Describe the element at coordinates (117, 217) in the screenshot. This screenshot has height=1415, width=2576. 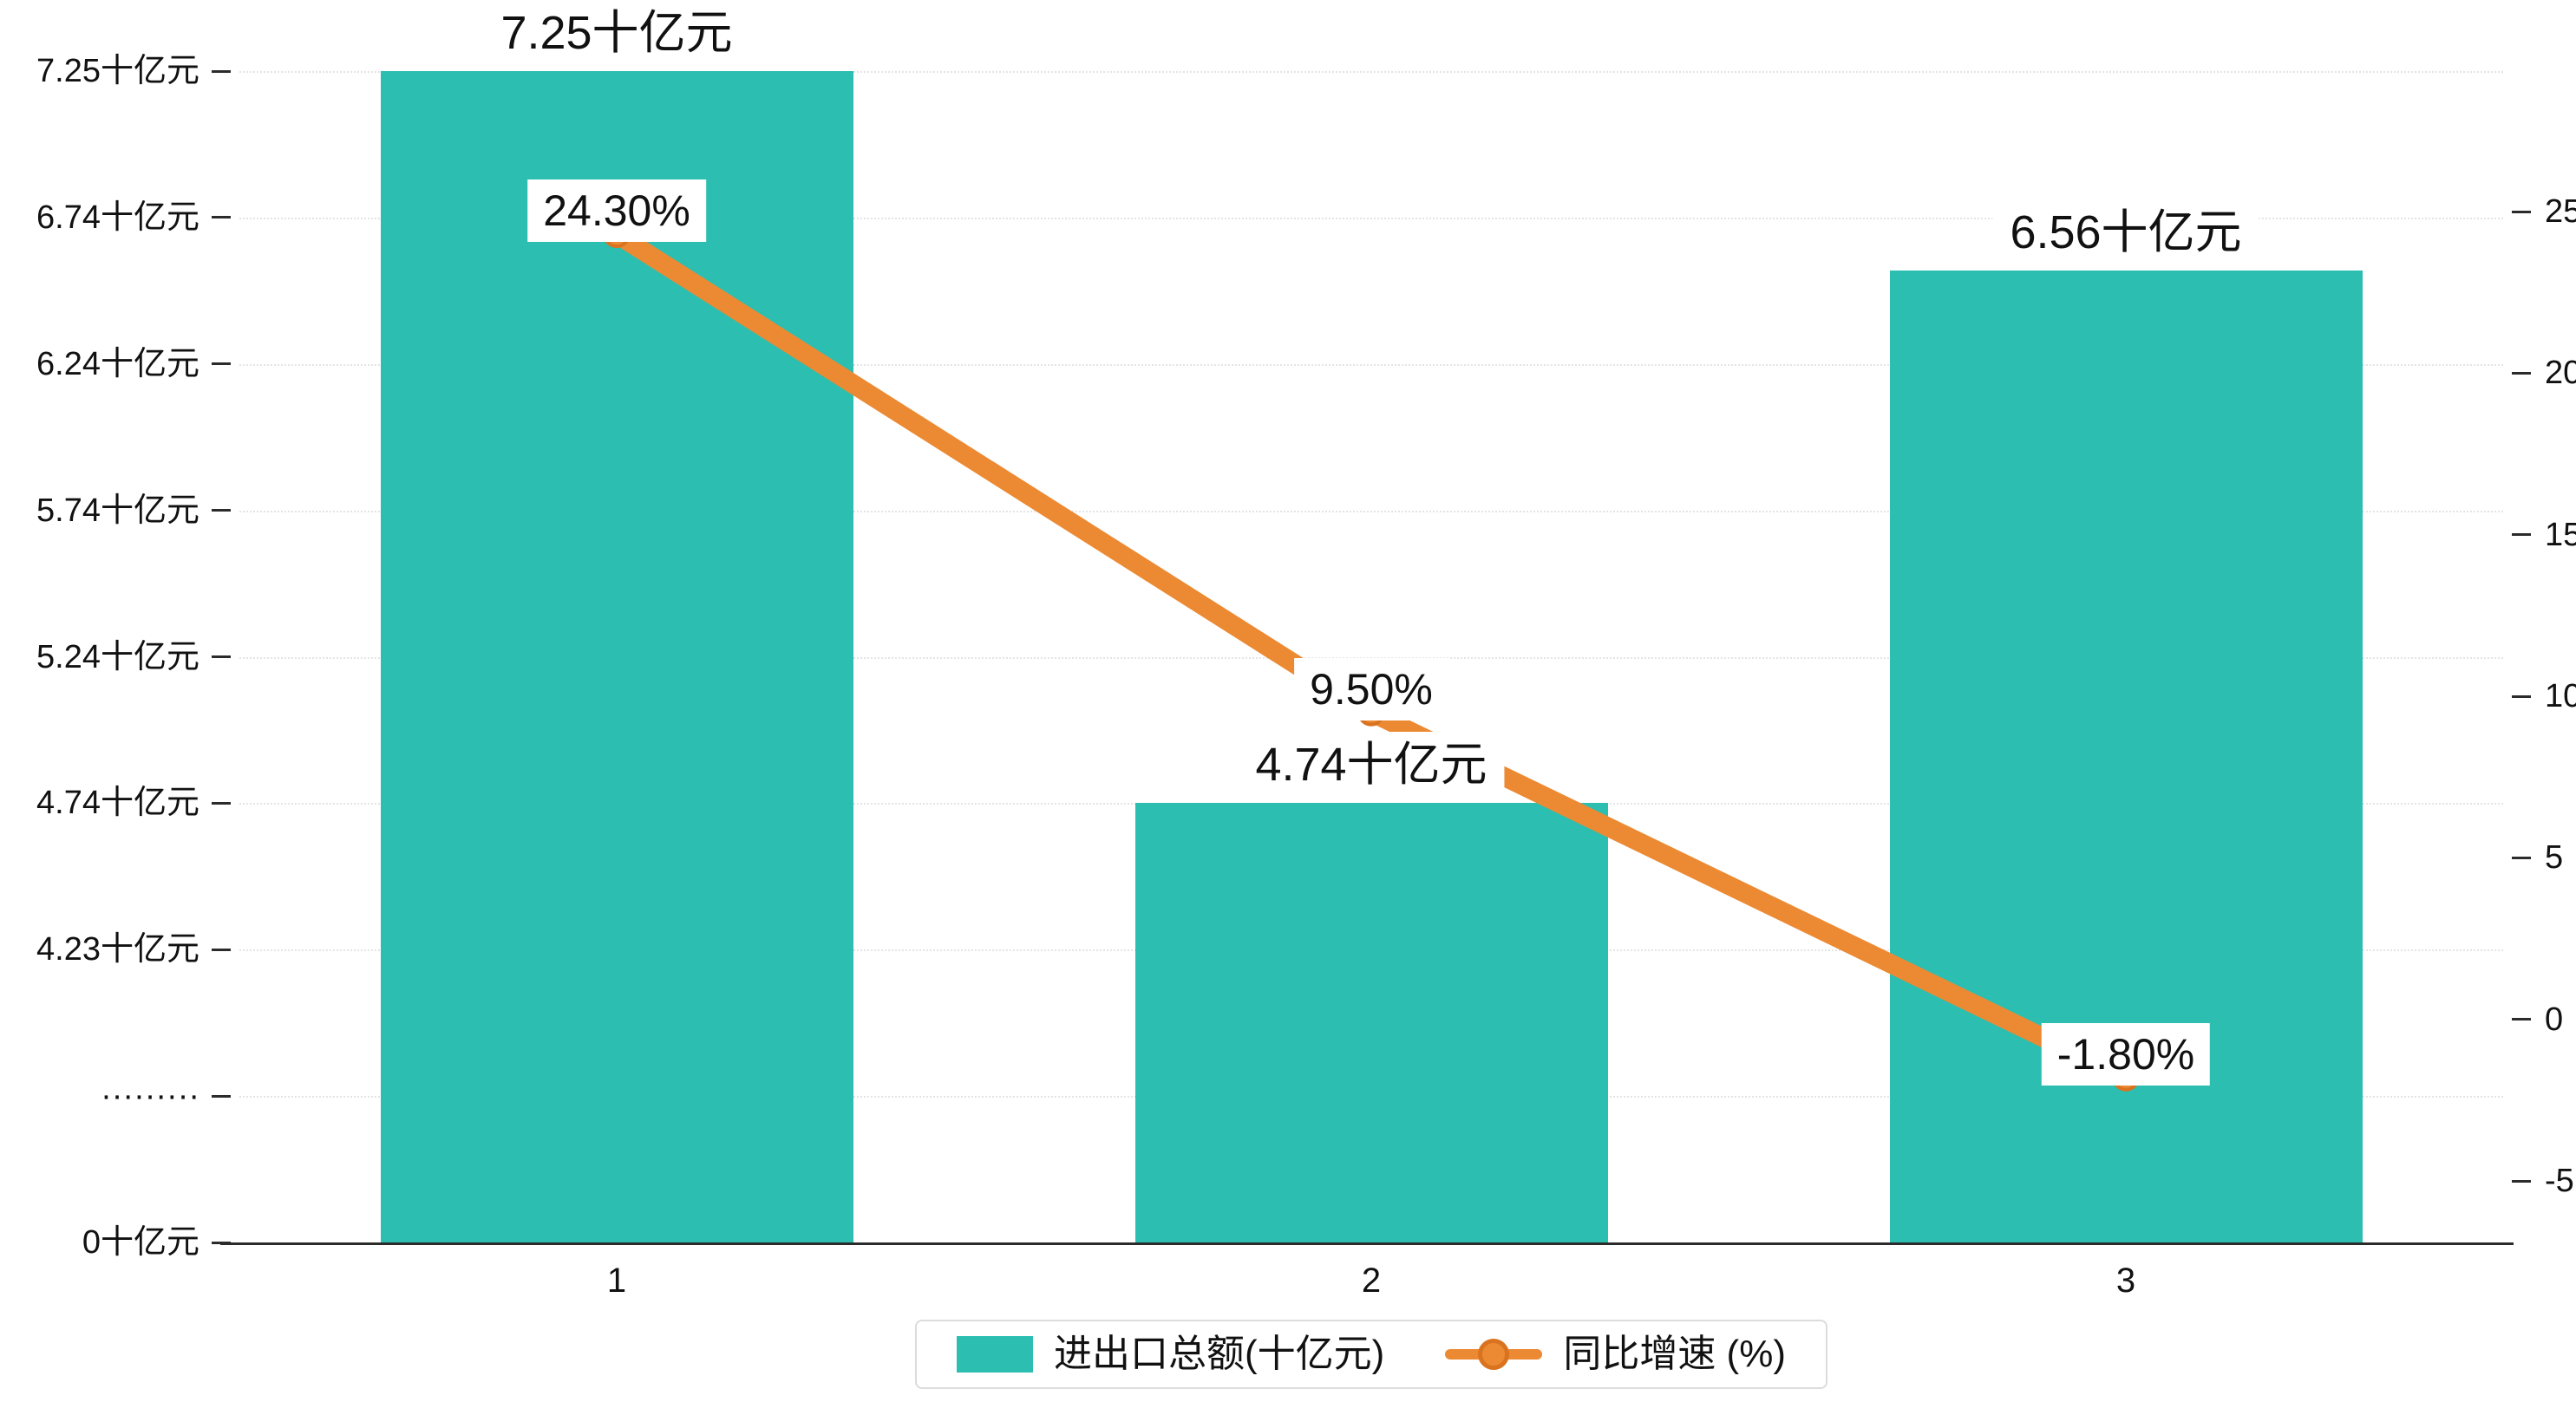
I see `left-axis-tick-label: 6.74十亿元` at that location.